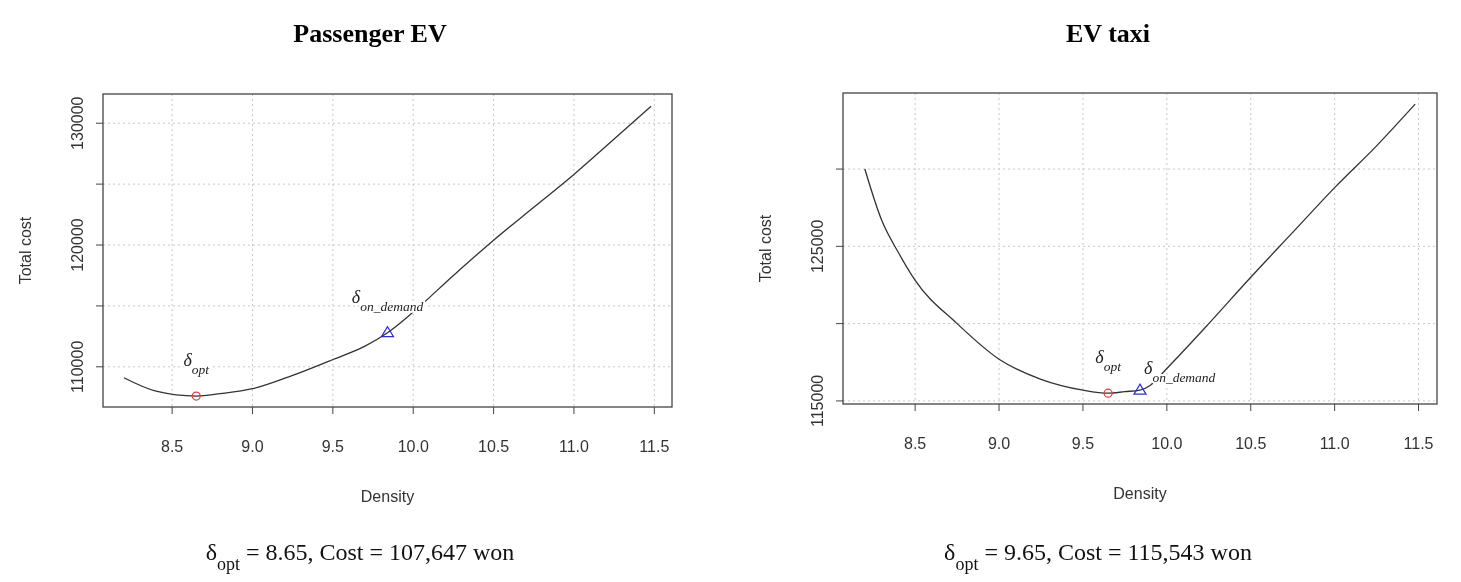  What do you see at coordinates (817, 246) in the screenshot?
I see `y-tick-label: 125000` at bounding box center [817, 246].